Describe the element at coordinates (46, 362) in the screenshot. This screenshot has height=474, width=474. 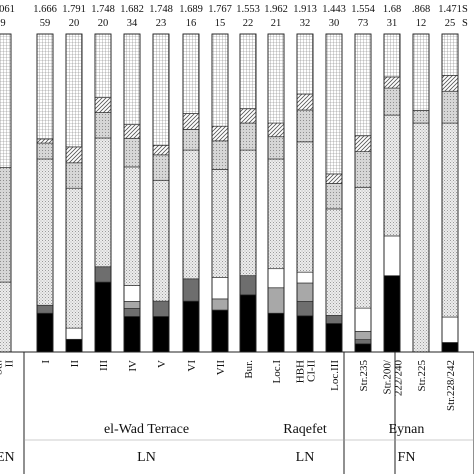
I see `category-label: I` at that location.